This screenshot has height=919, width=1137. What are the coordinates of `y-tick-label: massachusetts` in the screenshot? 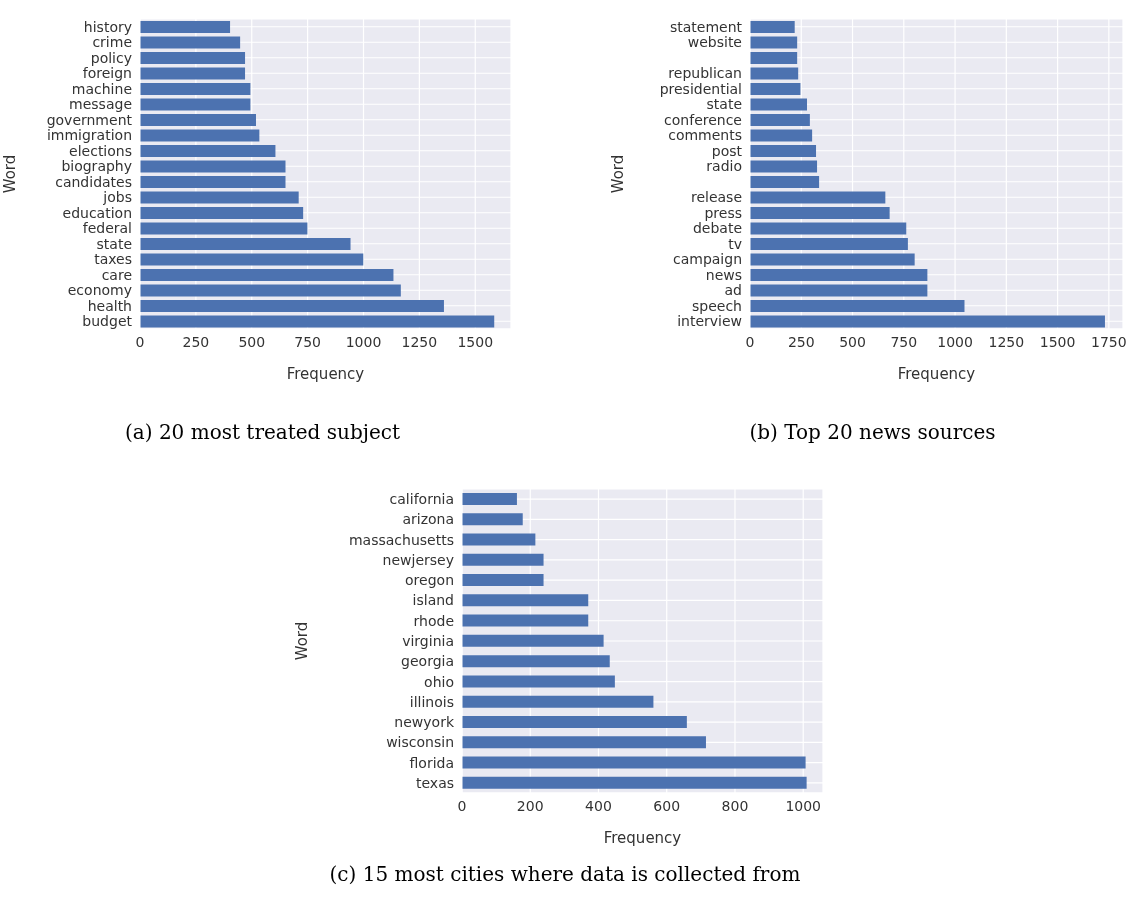 It's located at (401, 539).